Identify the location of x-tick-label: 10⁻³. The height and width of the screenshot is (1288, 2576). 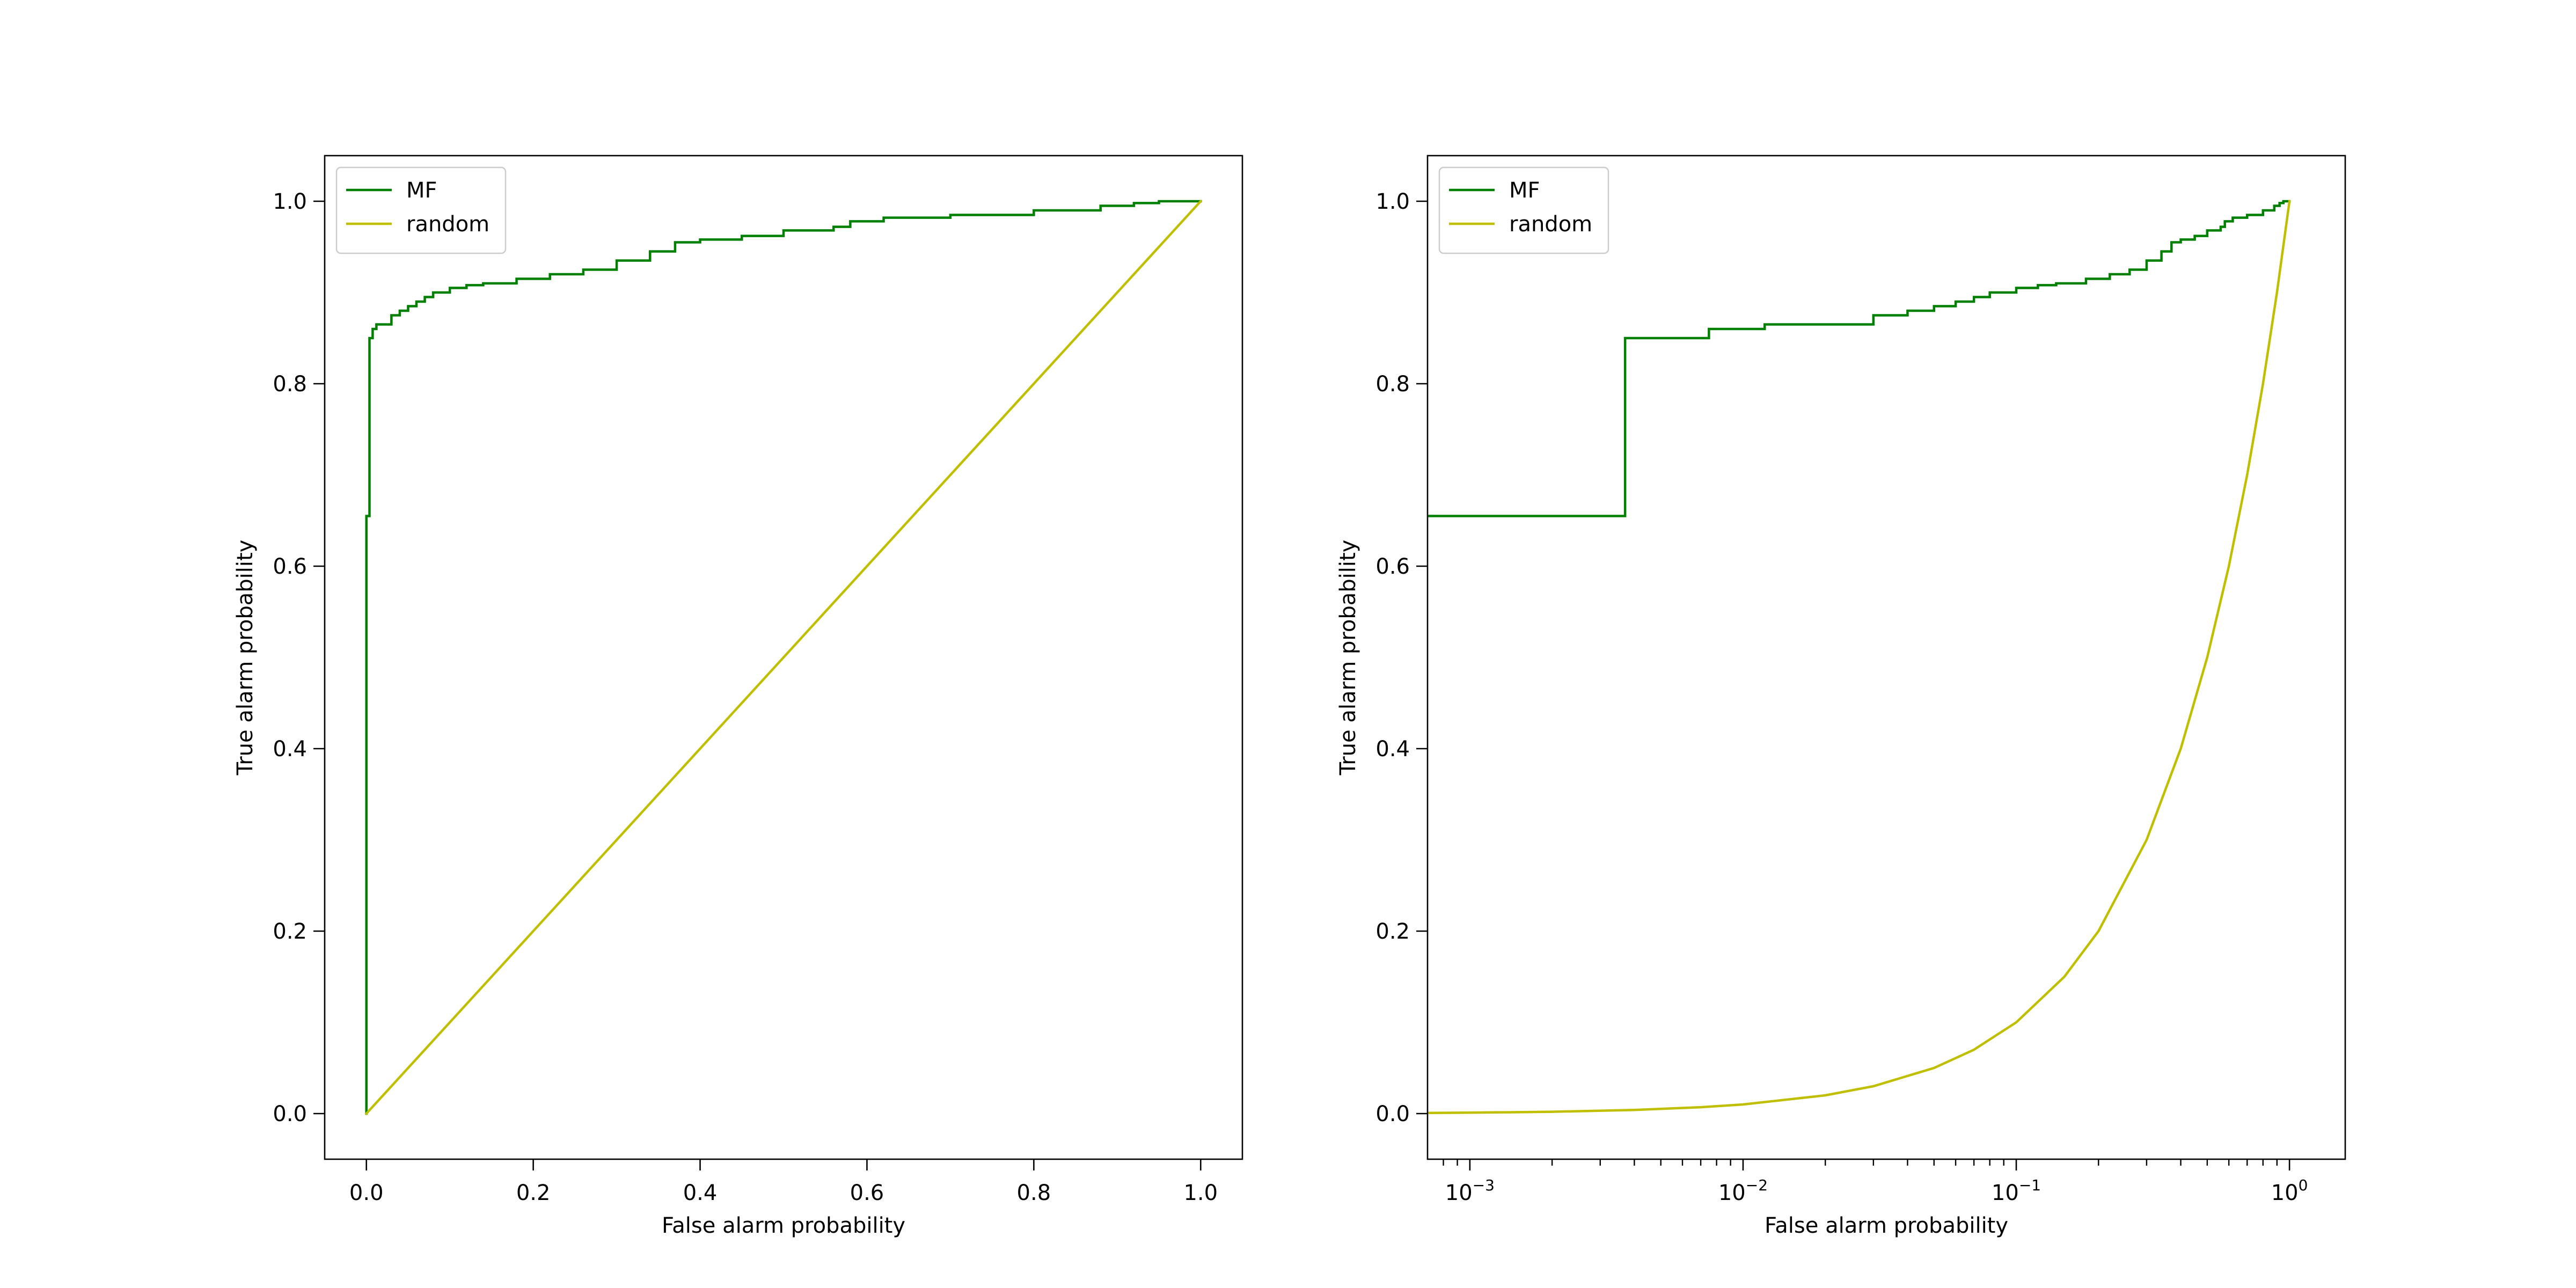
(1470, 1190).